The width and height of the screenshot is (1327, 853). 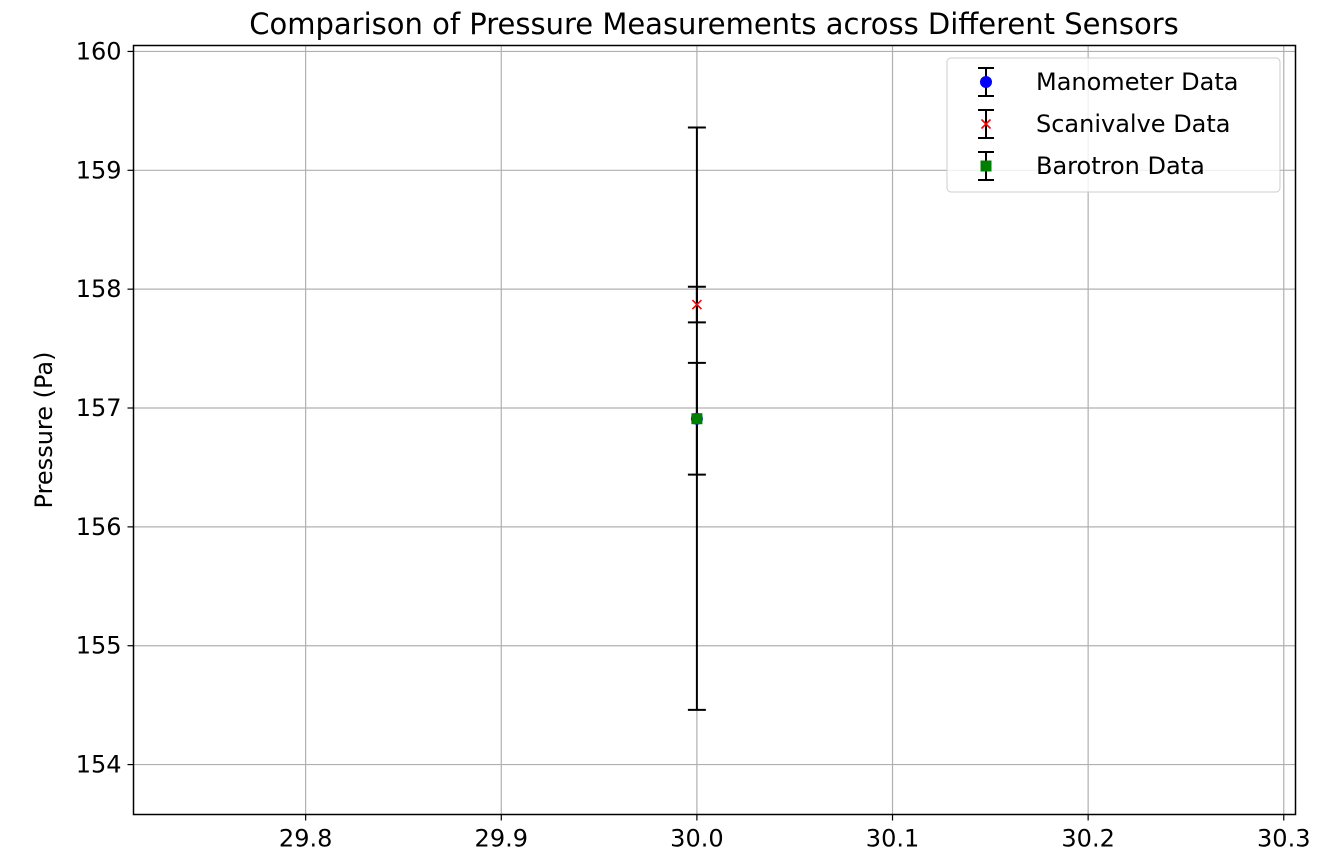 I want to click on x-tick-label: 30.2, so click(x=1087, y=839).